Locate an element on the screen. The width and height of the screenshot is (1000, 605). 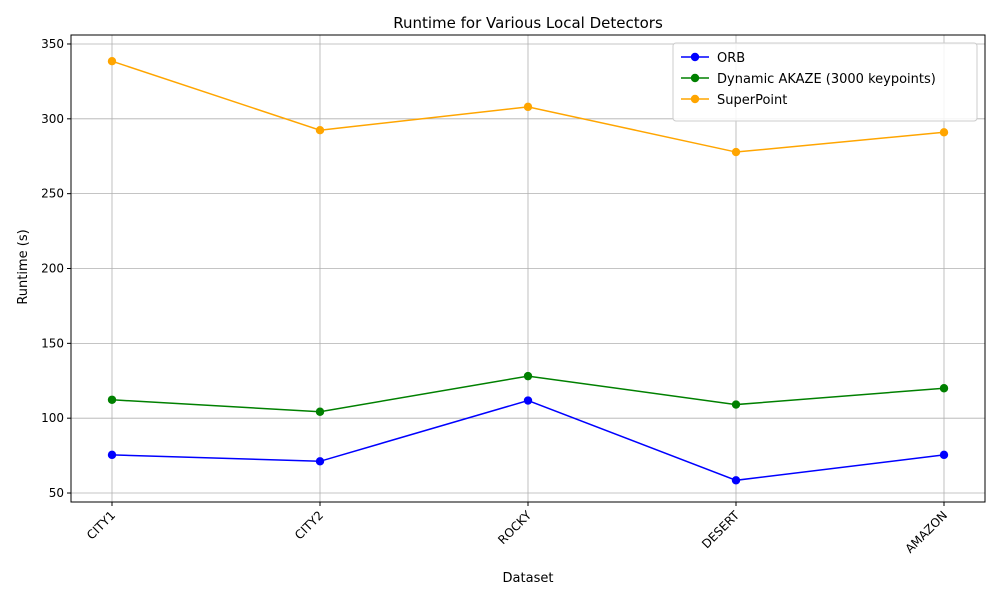
legend-label: Dynamic AKAZE (3000 keypoints) is located at coordinates (826, 79).